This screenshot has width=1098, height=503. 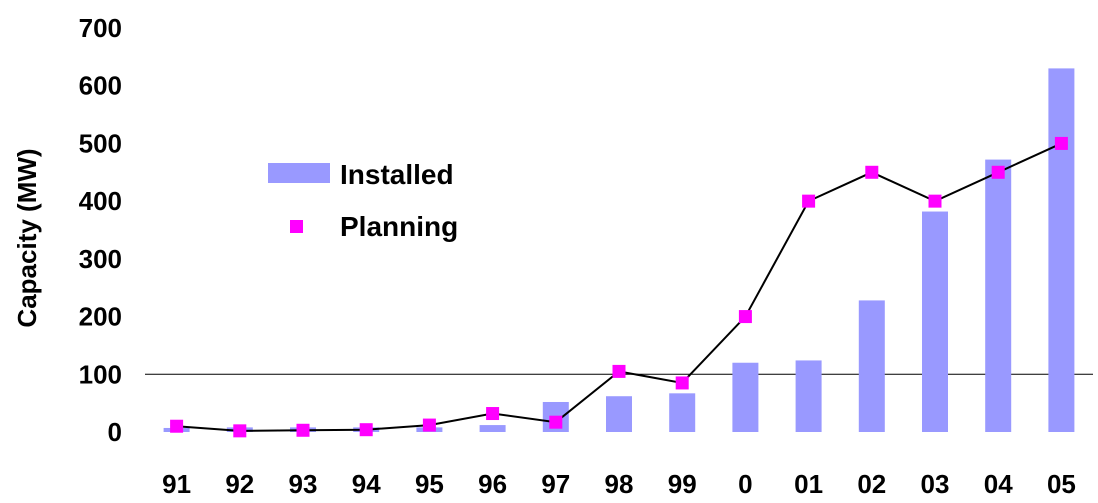 What do you see at coordinates (100, 317) in the screenshot?
I see `y-tick-label: 200` at bounding box center [100, 317].